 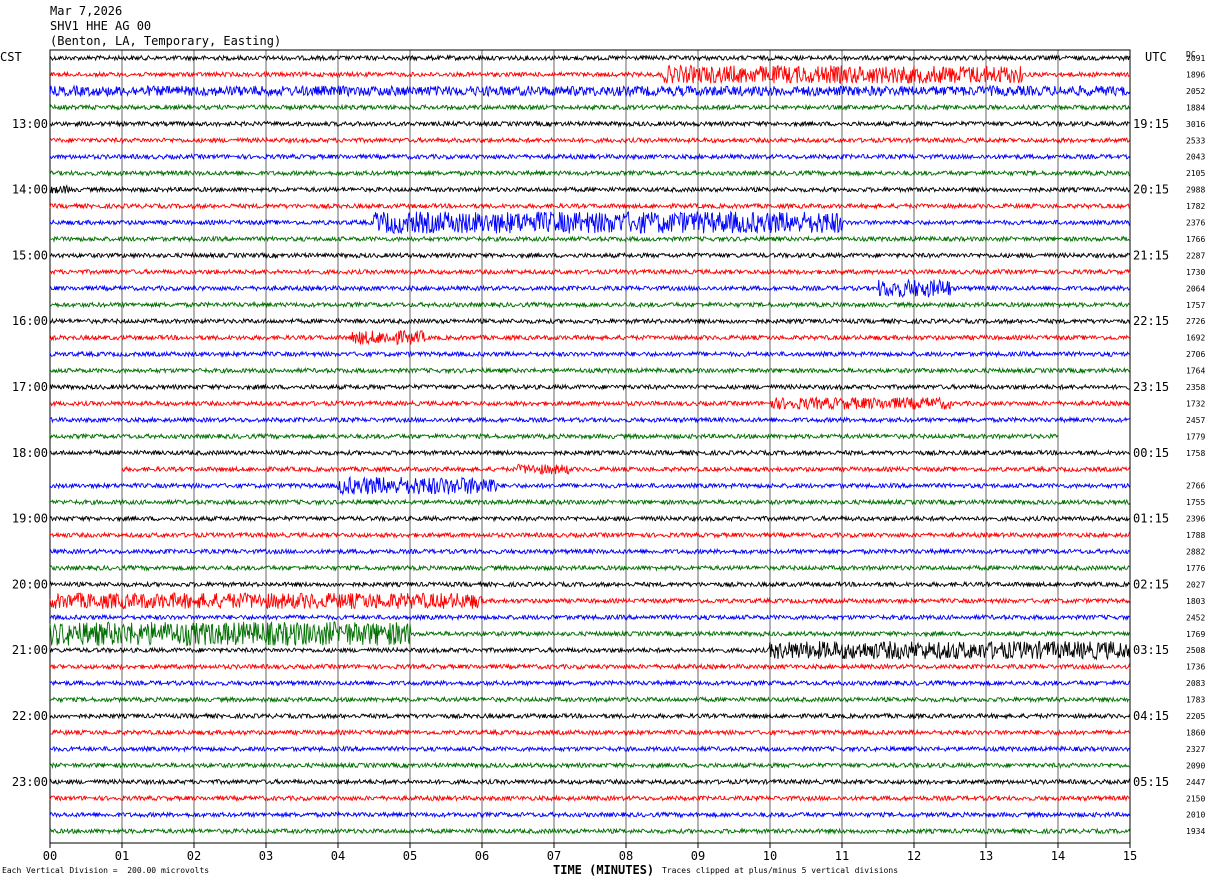 I want to click on left-hour-label: 20:00, so click(x=30, y=584).